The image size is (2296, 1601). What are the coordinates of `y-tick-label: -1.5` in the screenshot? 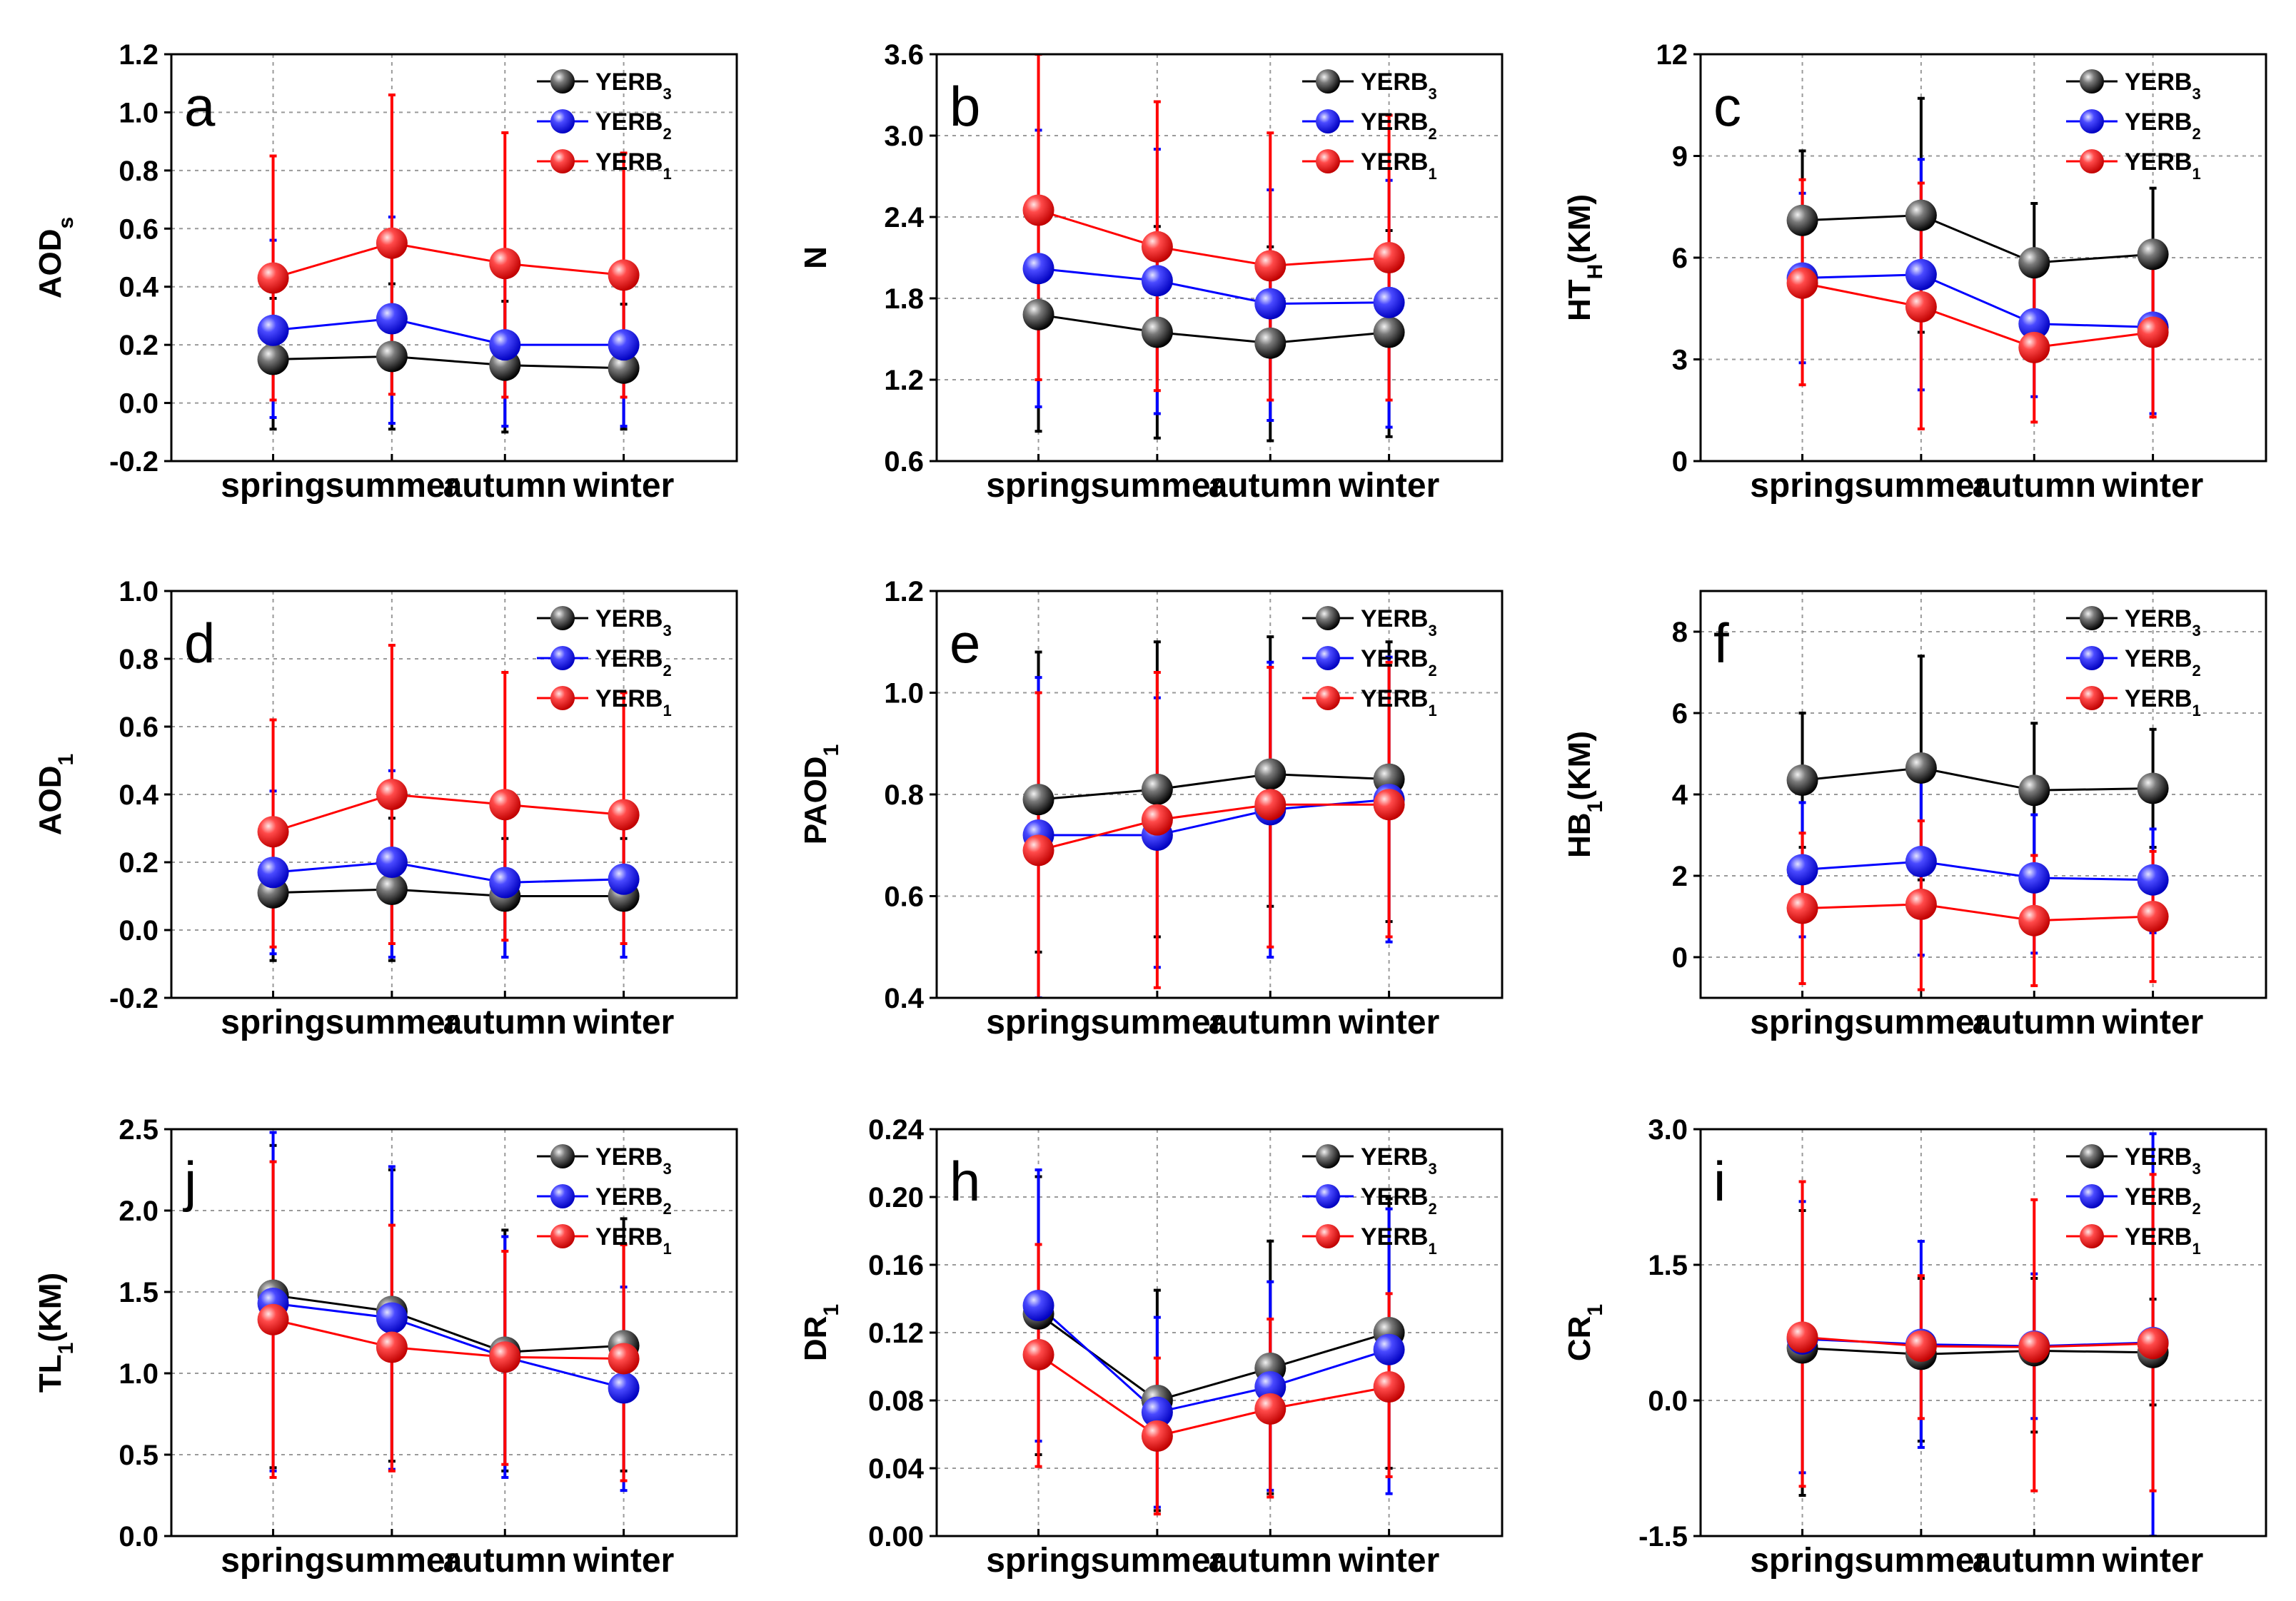 It's located at (1663, 1537).